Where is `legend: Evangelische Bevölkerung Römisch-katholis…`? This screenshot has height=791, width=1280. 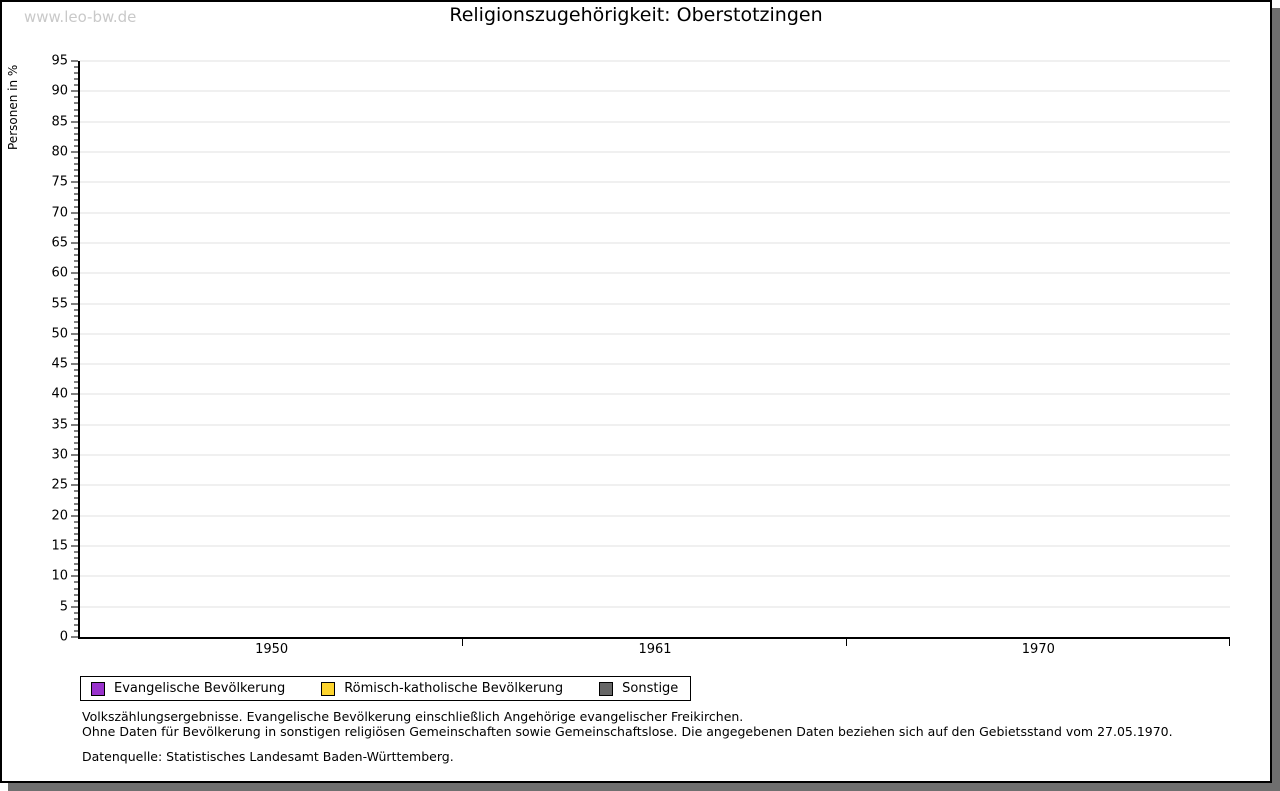 legend: Evangelische Bevölkerung Römisch-katholis… is located at coordinates (386, 688).